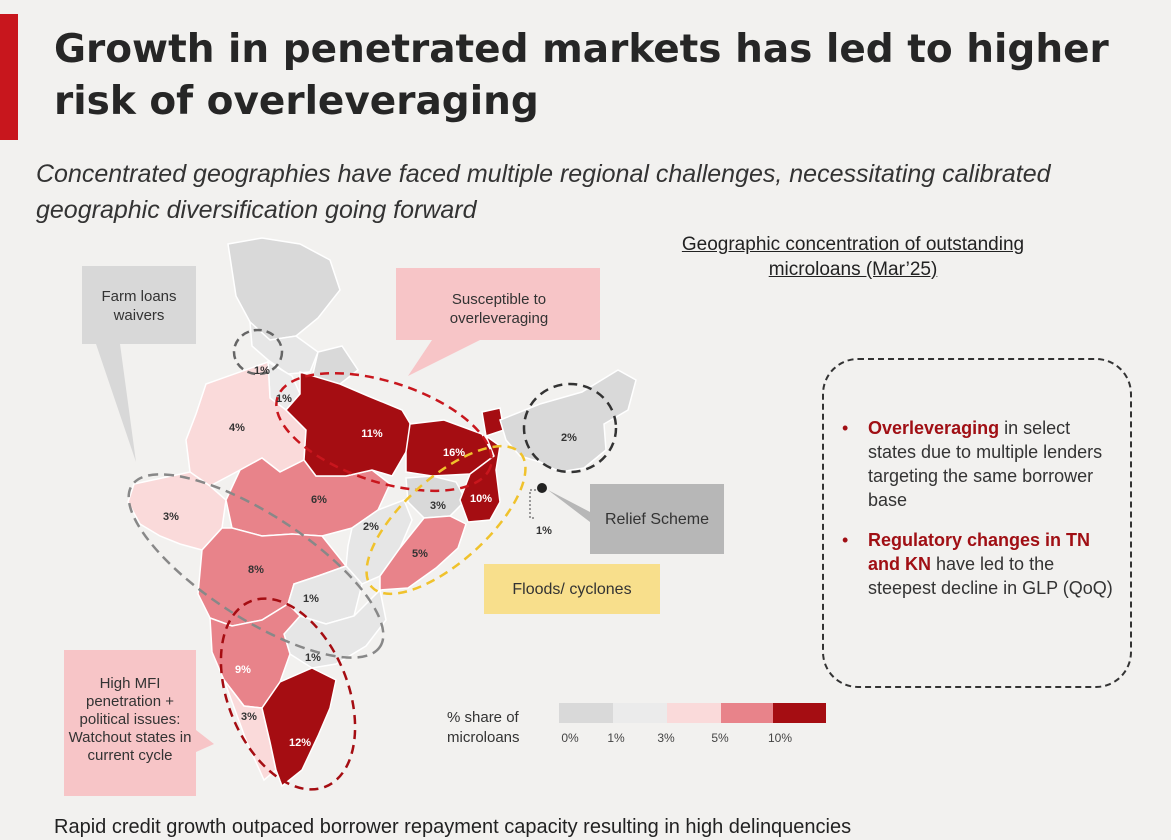 This screenshot has height=840, width=1171. What do you see at coordinates (256, 570) in the screenshot?
I see `label-maharashtra: 8%` at bounding box center [256, 570].